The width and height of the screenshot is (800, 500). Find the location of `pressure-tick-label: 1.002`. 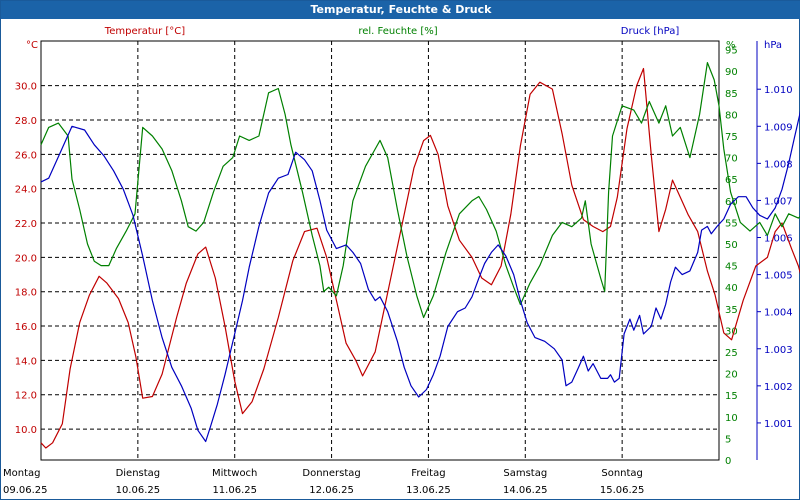

pressure-tick-label: 1.002 is located at coordinates (778, 387).